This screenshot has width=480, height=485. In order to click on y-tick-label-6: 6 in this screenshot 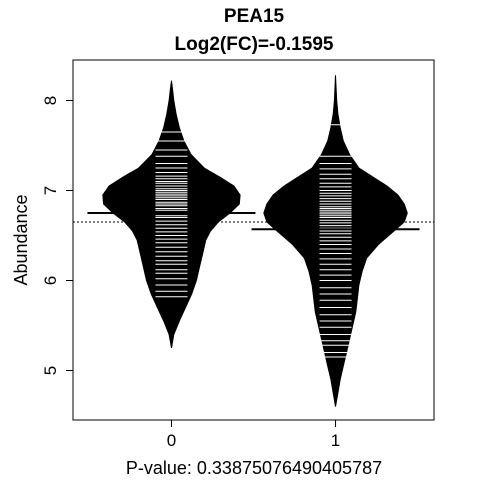, I will do `click(50, 280)`.